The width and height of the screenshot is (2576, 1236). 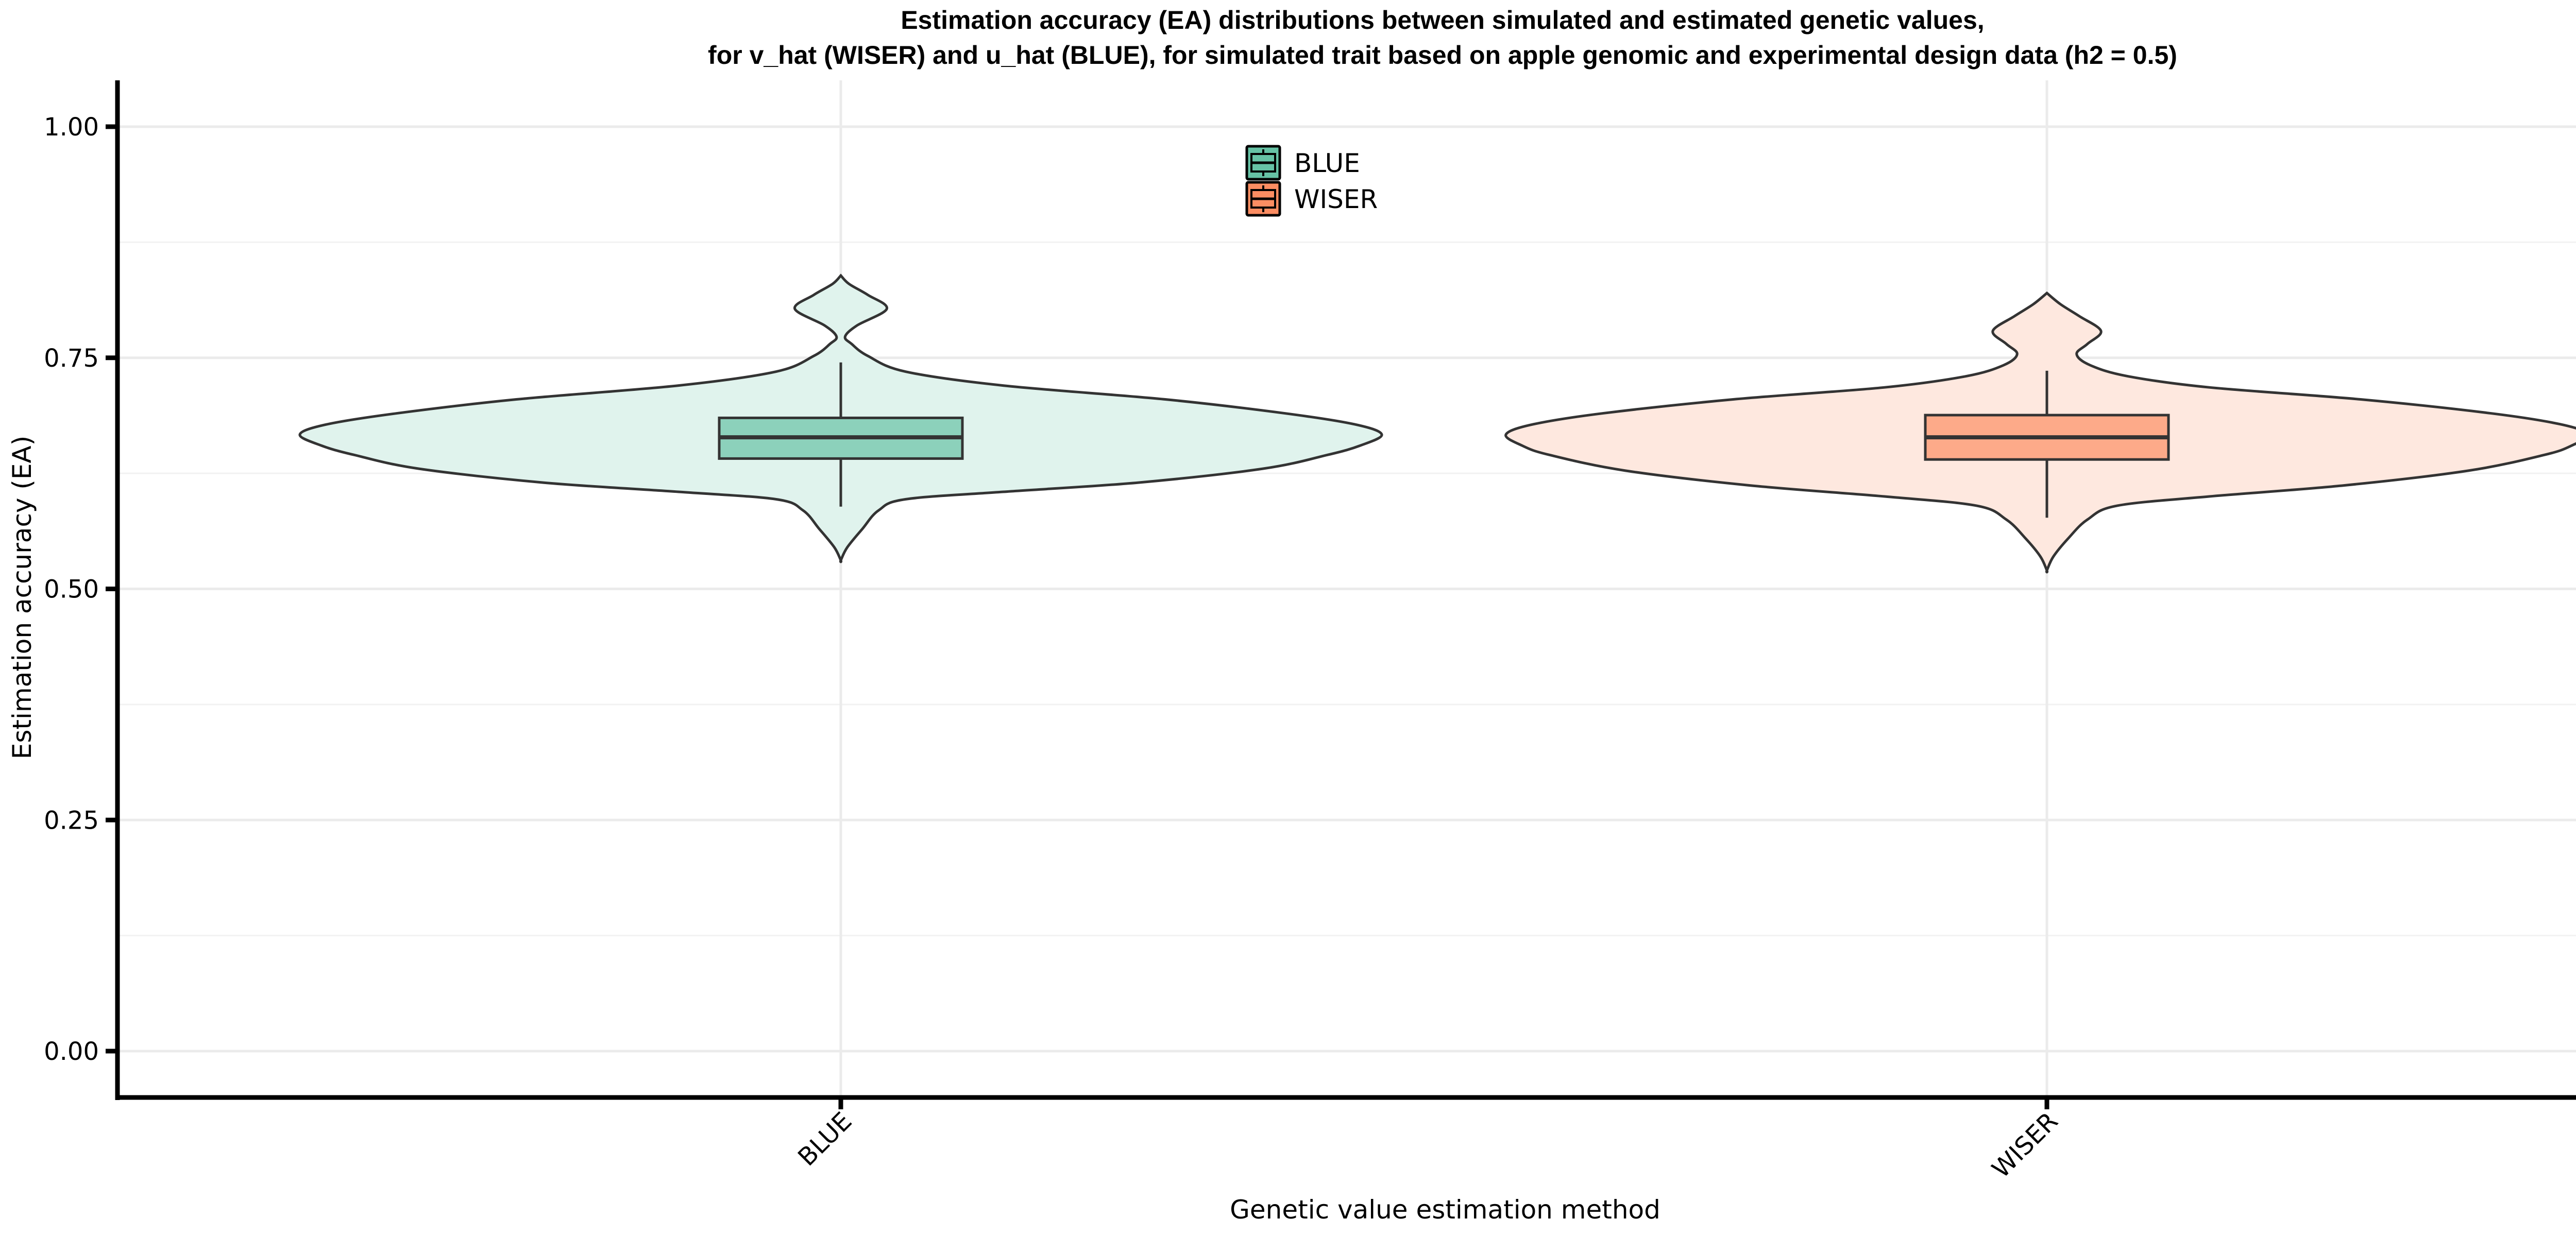 What do you see at coordinates (1445, 1210) in the screenshot?
I see `x-axis-title: Genetic value estimation method` at bounding box center [1445, 1210].